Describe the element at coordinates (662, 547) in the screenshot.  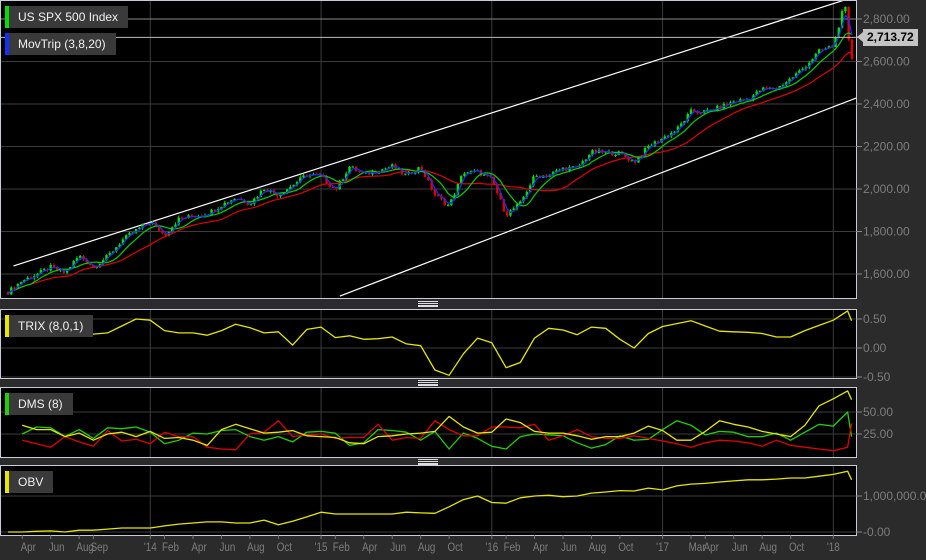
I see `x-tick-label: '17` at that location.